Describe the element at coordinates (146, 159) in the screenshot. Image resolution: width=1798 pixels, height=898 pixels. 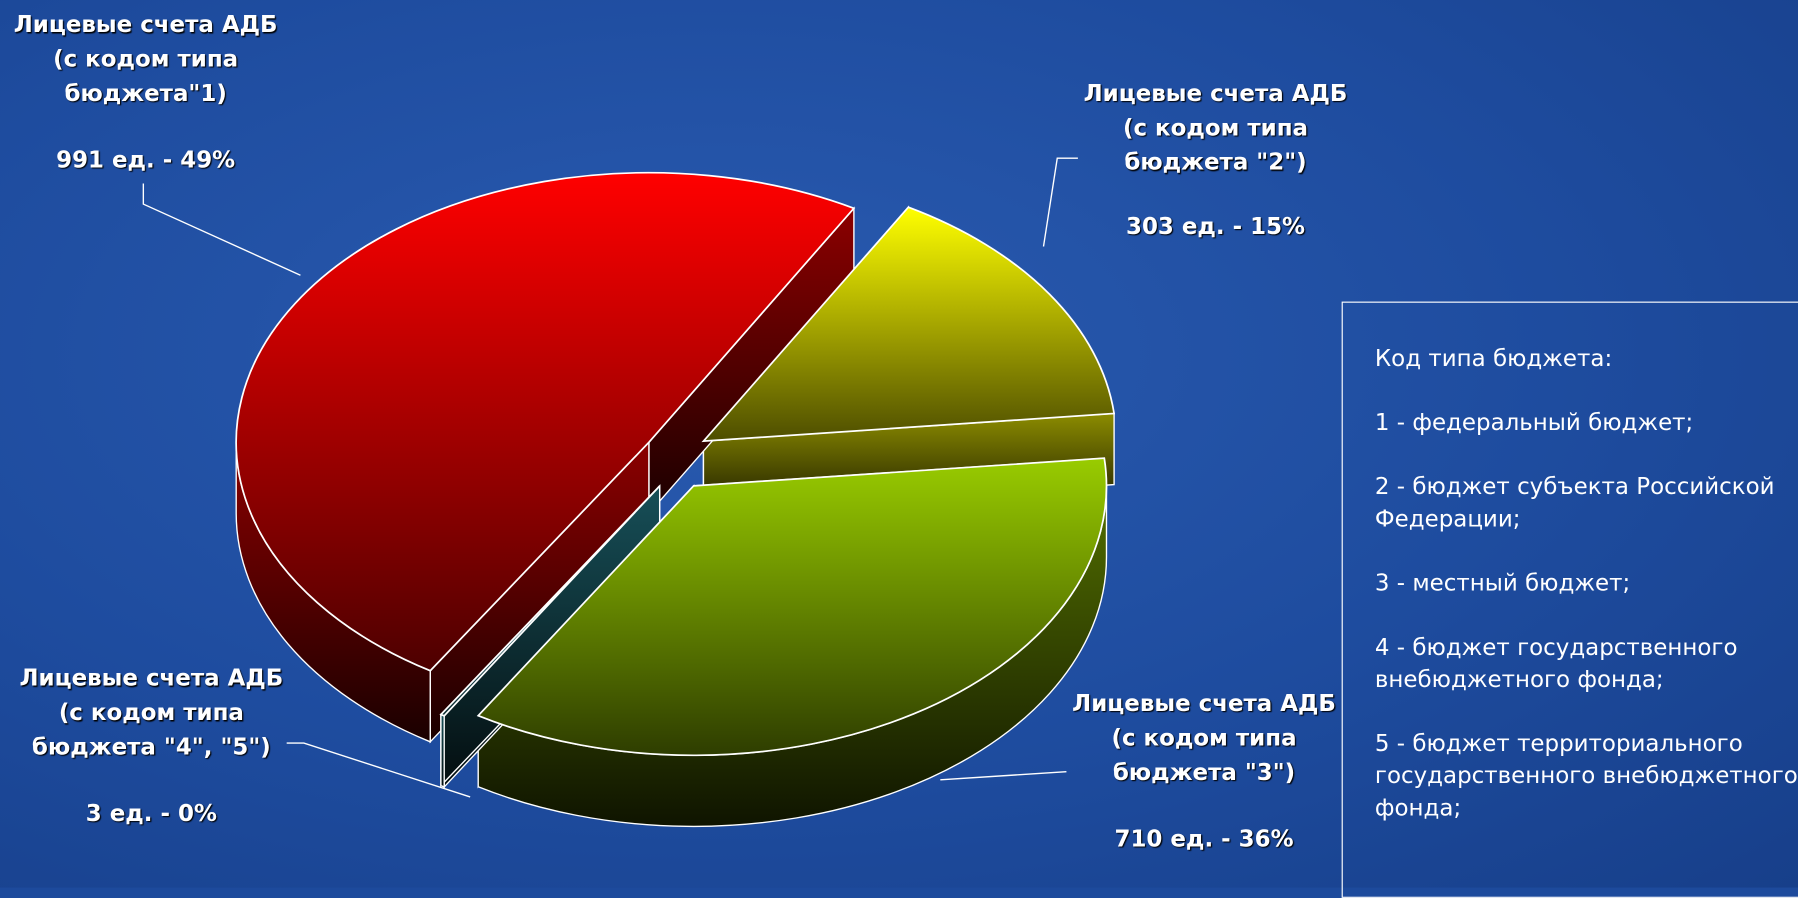
I see `value-label: 991 ед. - 49%` at that location.